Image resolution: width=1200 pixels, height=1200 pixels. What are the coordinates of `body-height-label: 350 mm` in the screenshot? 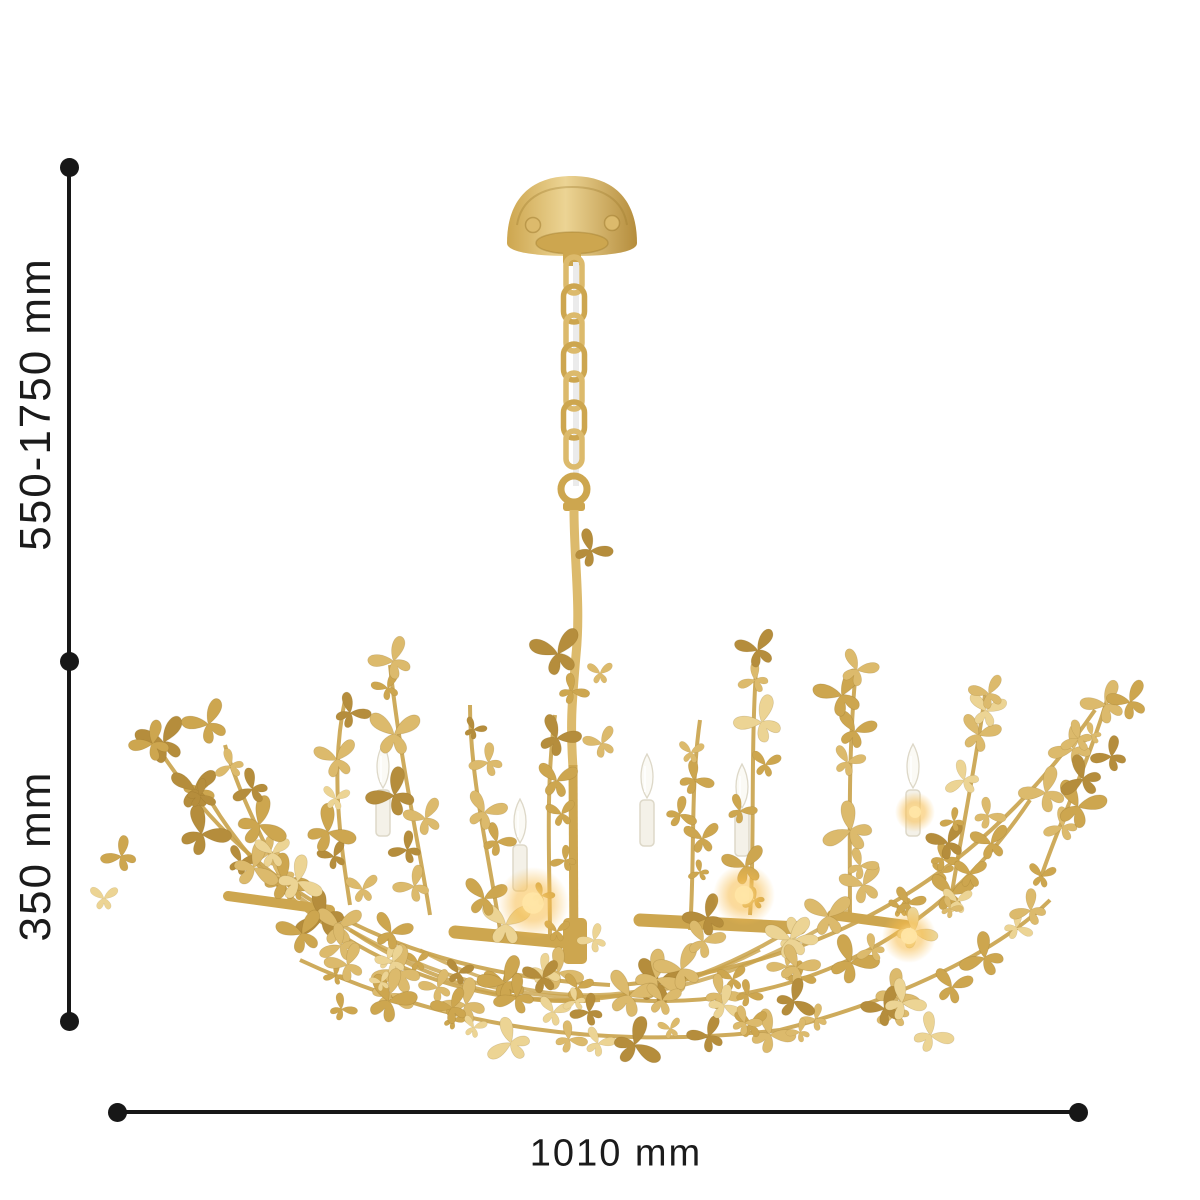 It's located at (35, 856).